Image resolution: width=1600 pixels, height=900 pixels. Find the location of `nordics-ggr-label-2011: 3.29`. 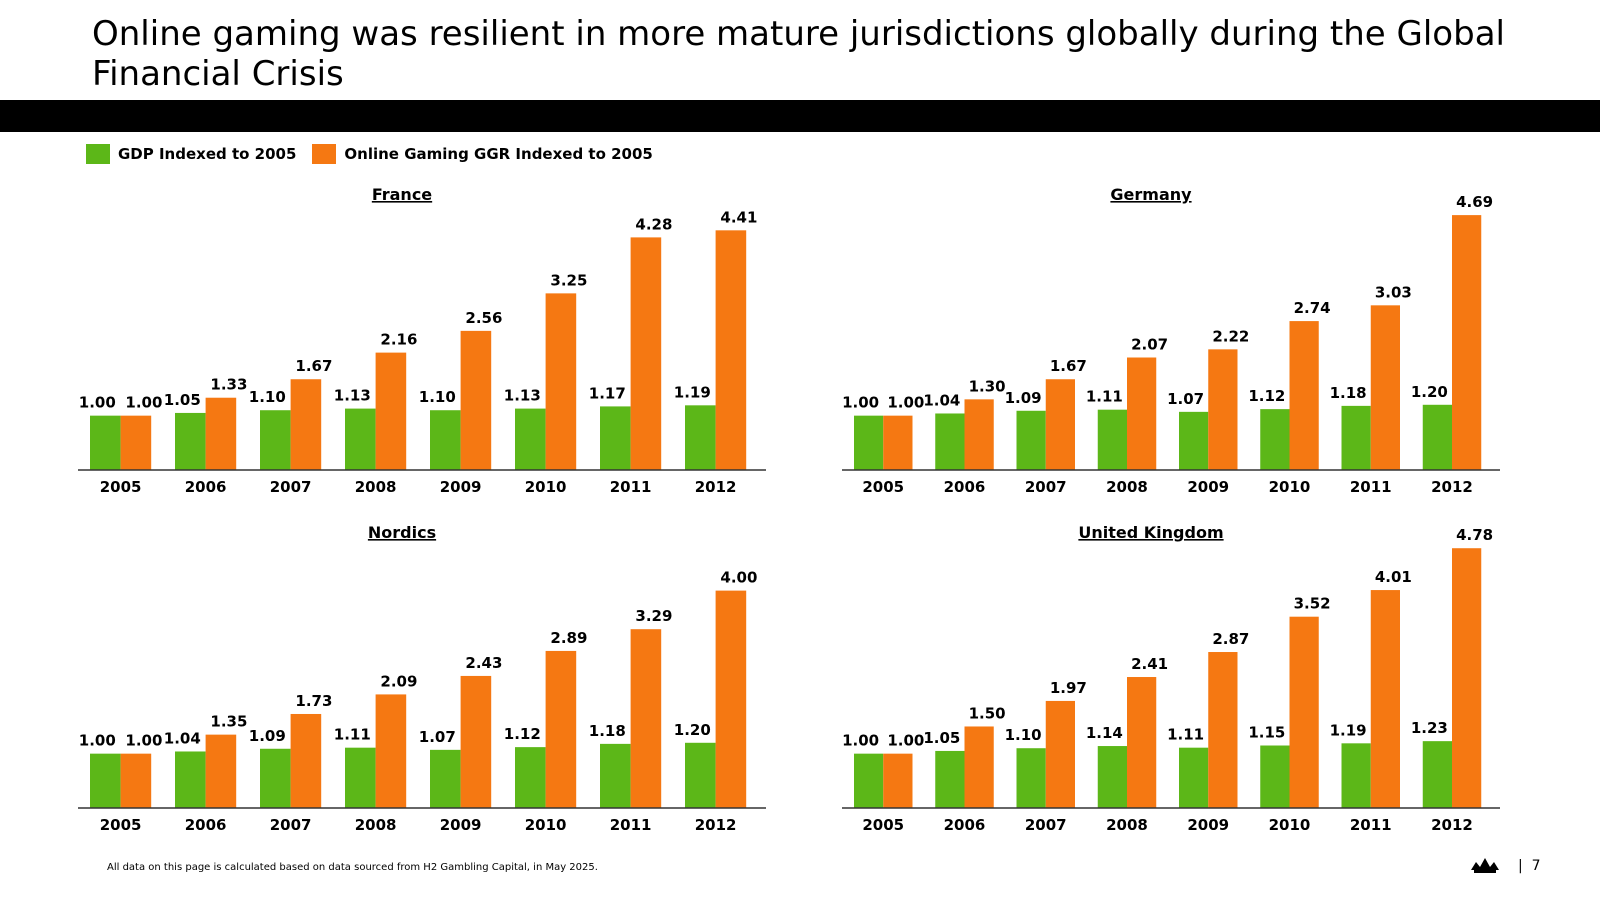

nordics-ggr-label-2011: 3.29 is located at coordinates (653, 616).